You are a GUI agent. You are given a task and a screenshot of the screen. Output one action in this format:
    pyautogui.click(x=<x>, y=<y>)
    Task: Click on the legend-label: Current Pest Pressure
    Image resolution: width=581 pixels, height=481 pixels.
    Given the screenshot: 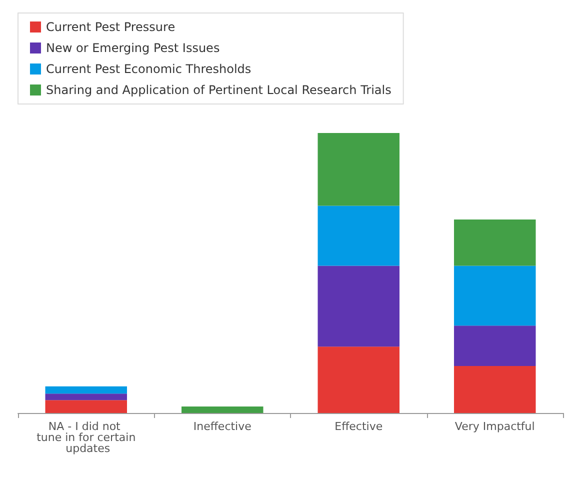 What is the action you would take?
    pyautogui.click(x=111, y=27)
    